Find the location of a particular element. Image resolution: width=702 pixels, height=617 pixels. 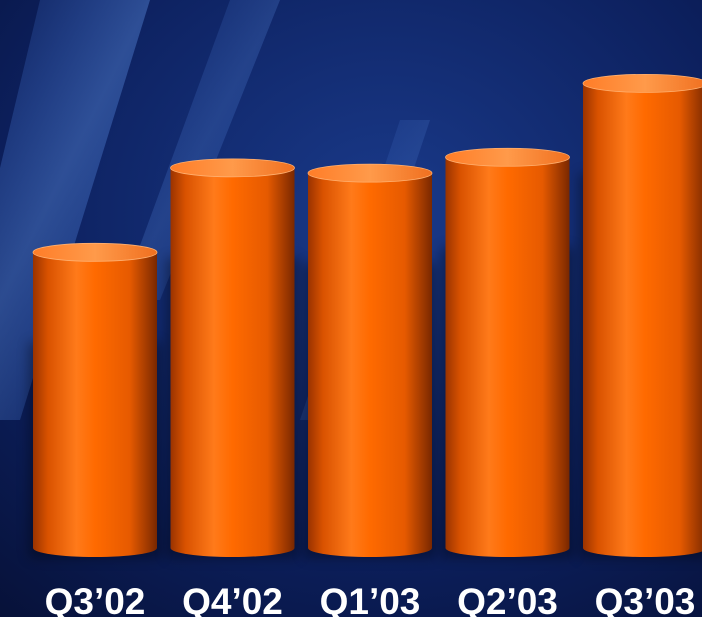

x-tick-label-1: Q4’02 is located at coordinates (232, 599).